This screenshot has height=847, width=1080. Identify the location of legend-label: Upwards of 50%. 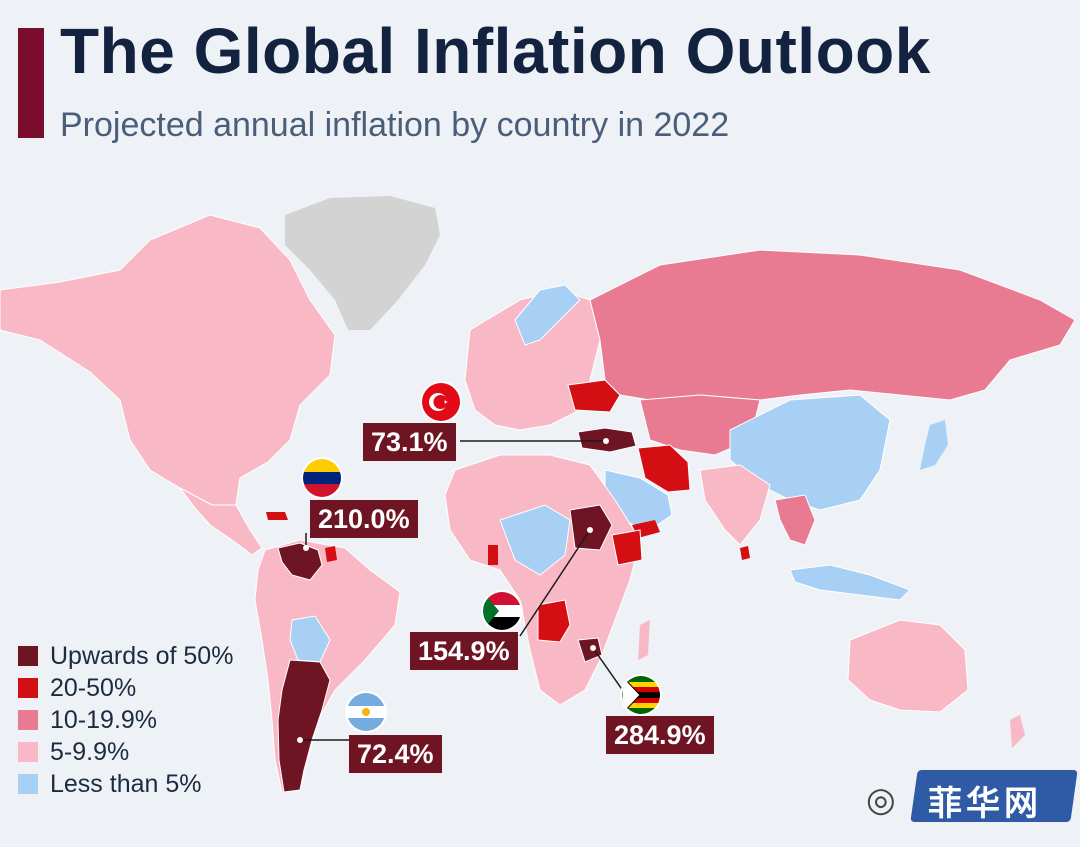
(142, 655).